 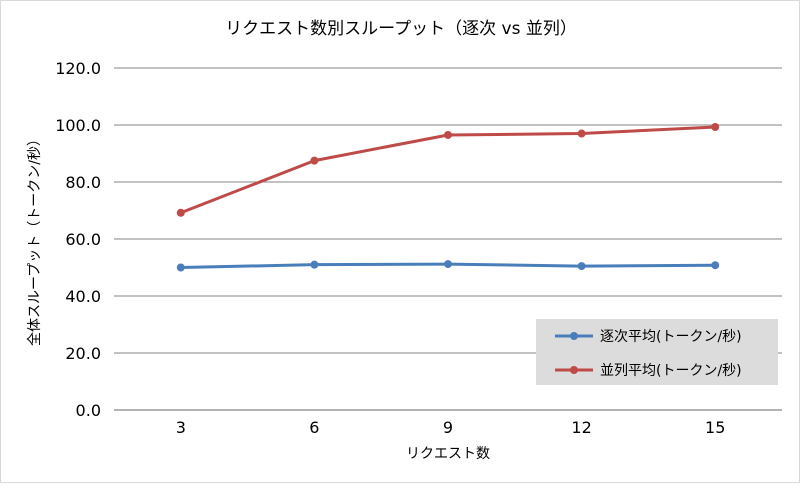 I want to click on y-axis-ticks: 0.0 20.0 40.0 60.0 80.0 100.0 120.0, so click(x=78, y=239).